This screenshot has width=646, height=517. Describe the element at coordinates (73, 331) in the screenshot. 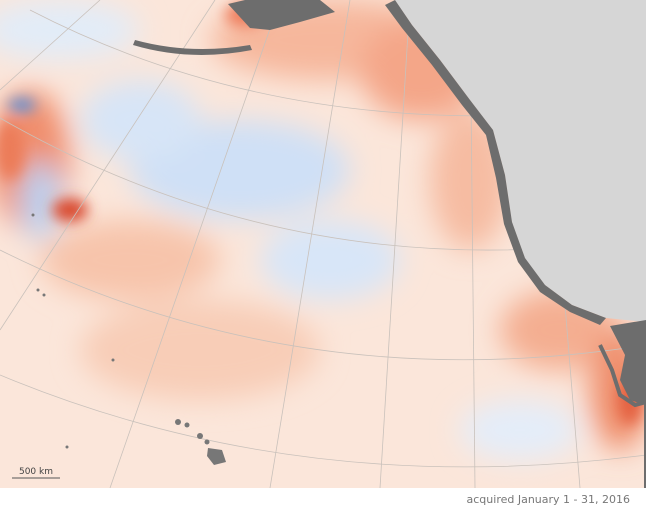

I see `islands` at that location.